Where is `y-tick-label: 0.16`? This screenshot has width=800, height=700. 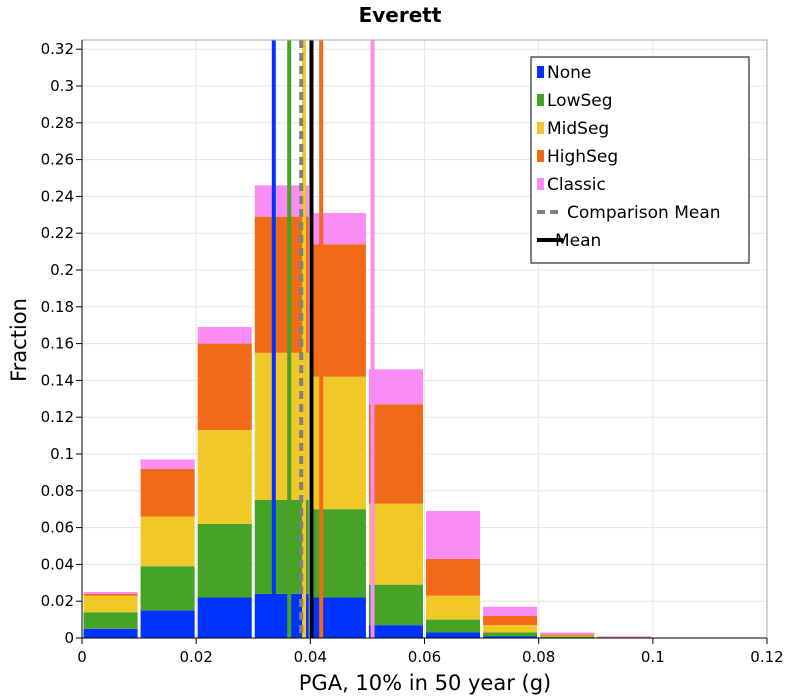
y-tick-label: 0.16 is located at coordinates (57, 344).